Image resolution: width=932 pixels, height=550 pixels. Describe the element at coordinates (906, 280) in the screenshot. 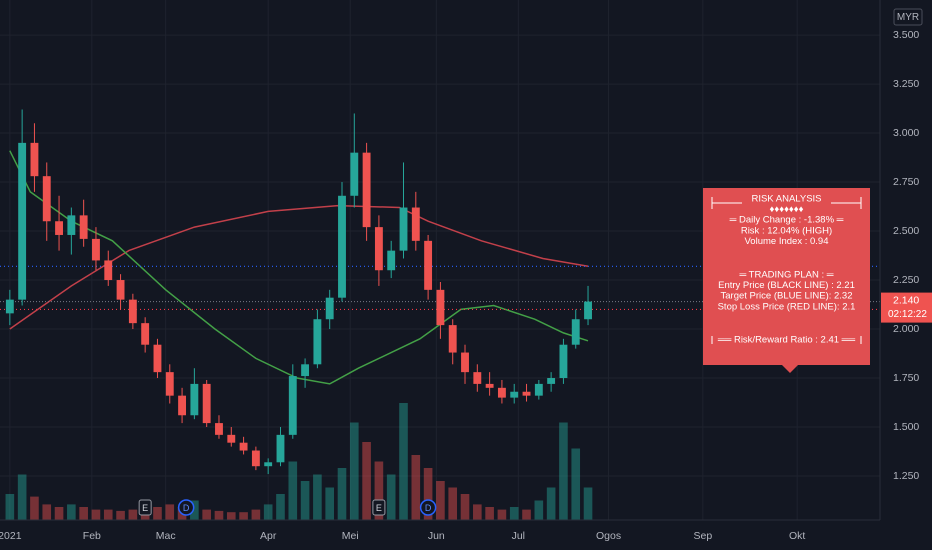

I see `y-tick-label: 2.250` at that location.